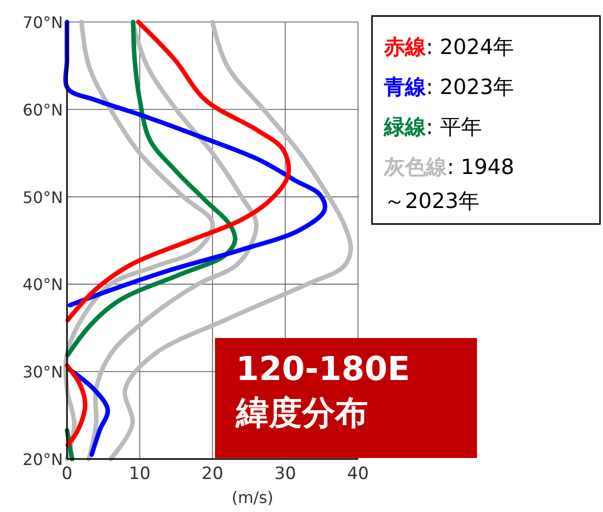 The height and width of the screenshot is (512, 603). What do you see at coordinates (448, 184) in the screenshot?
I see `text: 灰色線: 1948～2023年` at bounding box center [448, 184].